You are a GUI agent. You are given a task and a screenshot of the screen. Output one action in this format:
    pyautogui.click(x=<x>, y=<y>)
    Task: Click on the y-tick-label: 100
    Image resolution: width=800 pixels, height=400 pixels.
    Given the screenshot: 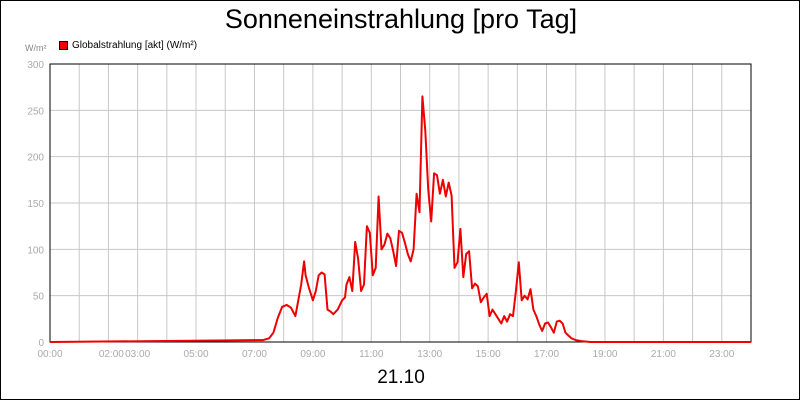 What is the action you would take?
    pyautogui.click(x=35, y=250)
    